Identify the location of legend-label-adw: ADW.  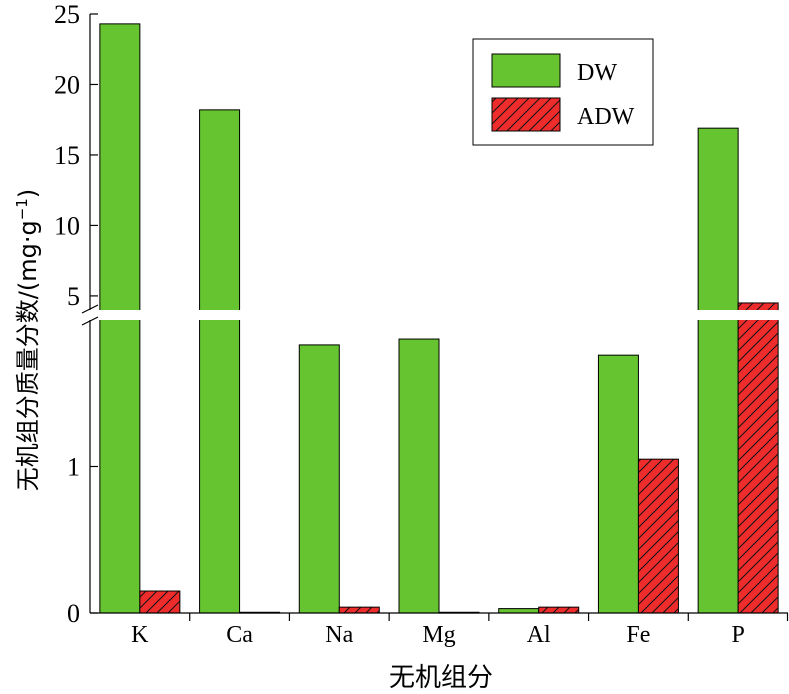
(606, 117).